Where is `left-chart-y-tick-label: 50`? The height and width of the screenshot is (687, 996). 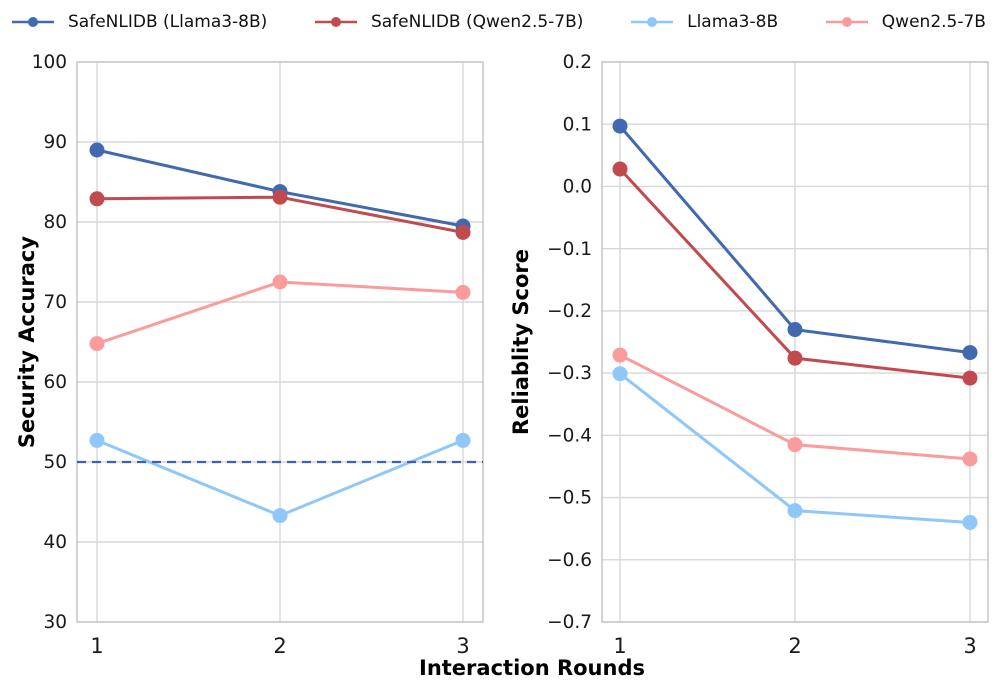
left-chart-y-tick-label: 50 is located at coordinates (55, 462).